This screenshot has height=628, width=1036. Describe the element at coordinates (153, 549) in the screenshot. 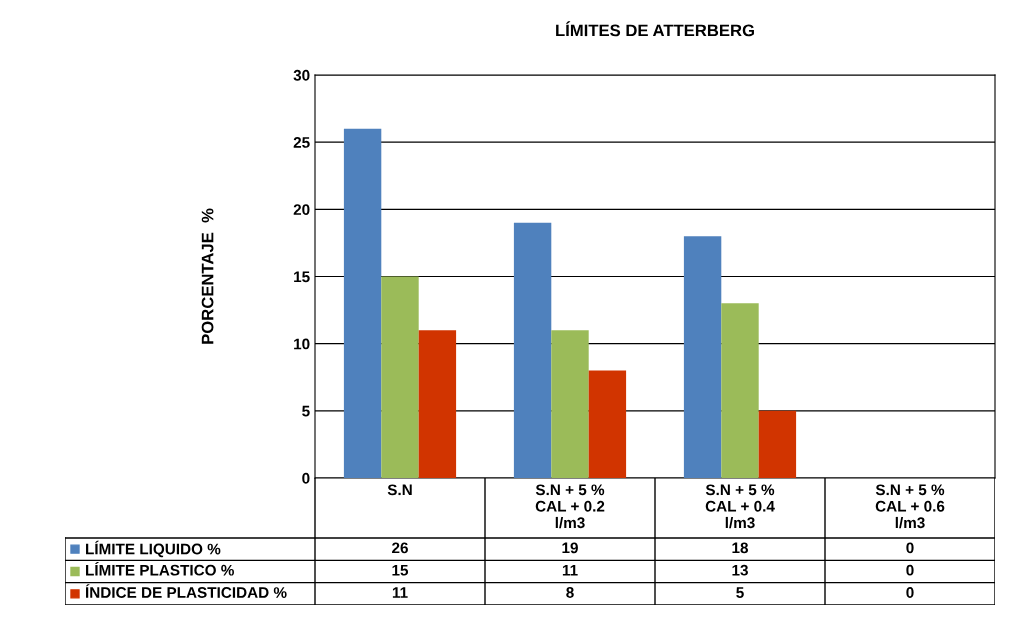

I see `legend-label: LÍMITE LIQUIDO %` at that location.